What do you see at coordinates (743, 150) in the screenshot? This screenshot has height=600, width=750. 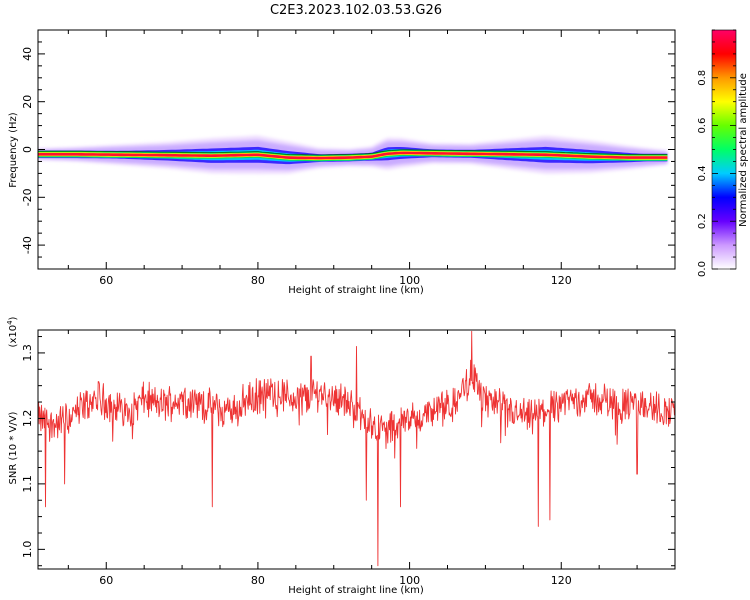 I see `colorbar-label: Normalized spectral amplitude` at bounding box center [743, 150].